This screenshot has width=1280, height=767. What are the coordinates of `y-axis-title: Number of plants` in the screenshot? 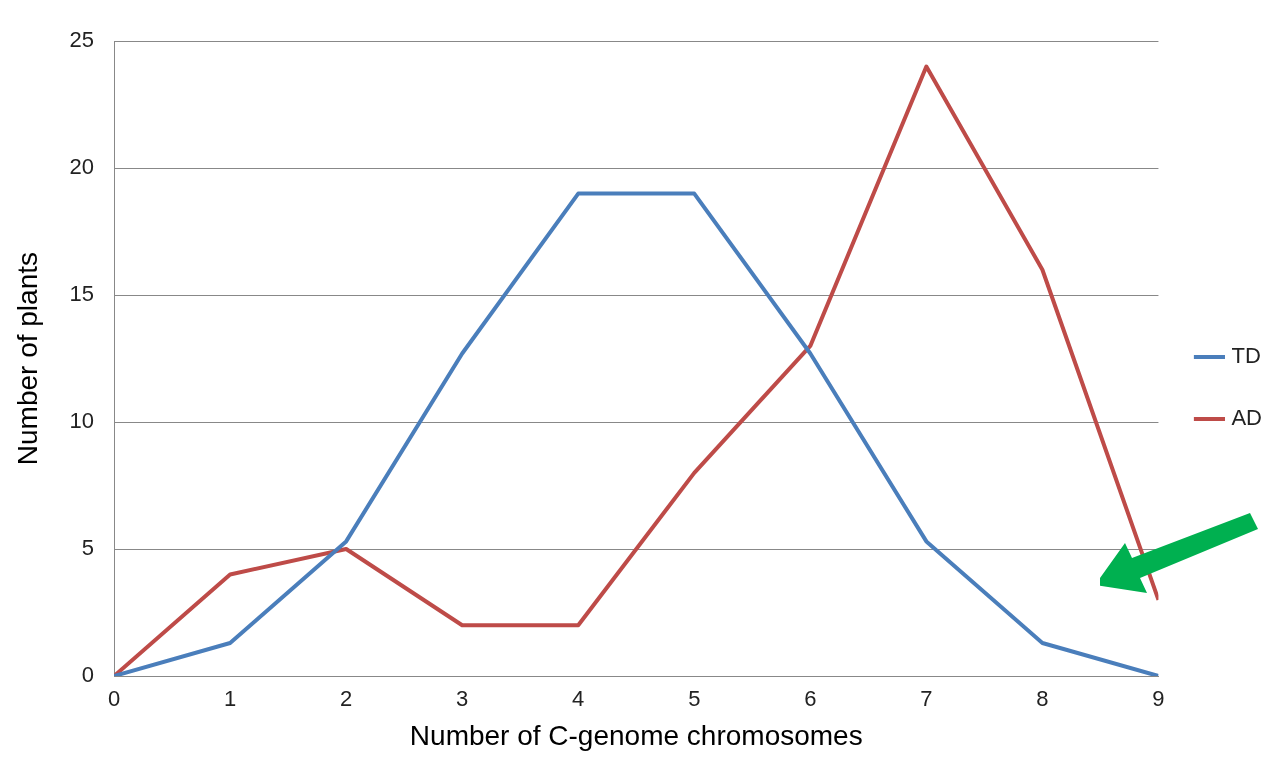 It's located at (27, 358).